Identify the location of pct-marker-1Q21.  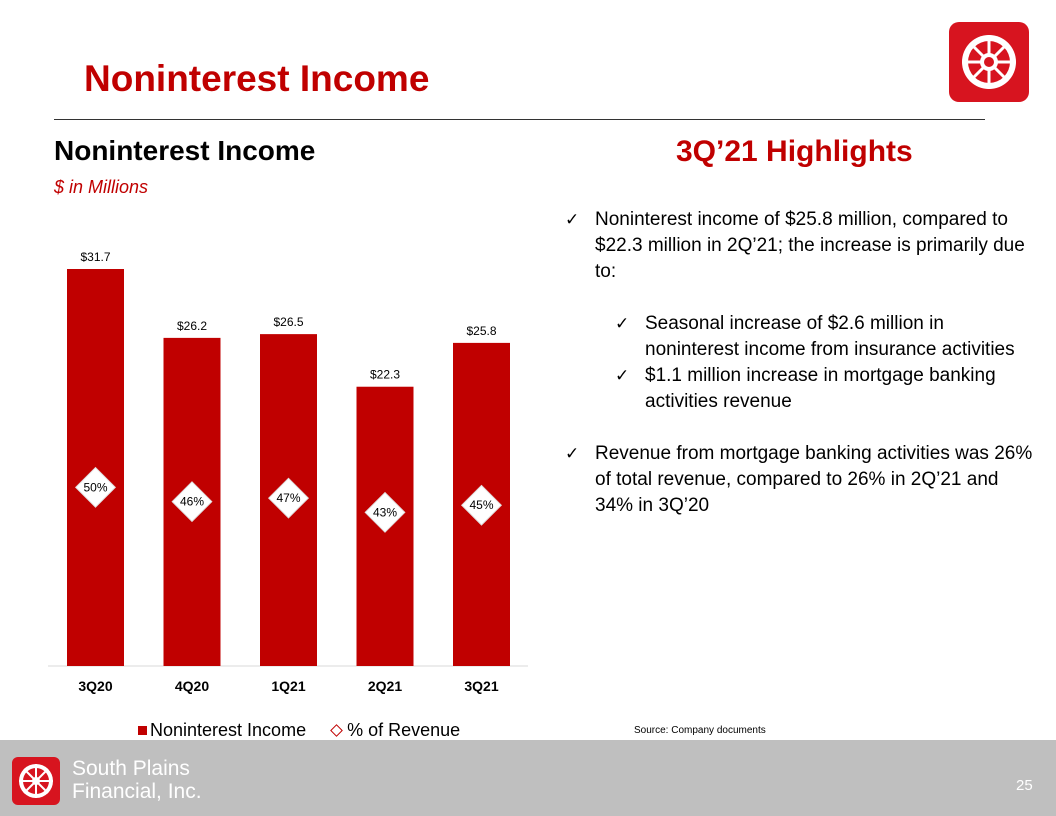
(288, 498).